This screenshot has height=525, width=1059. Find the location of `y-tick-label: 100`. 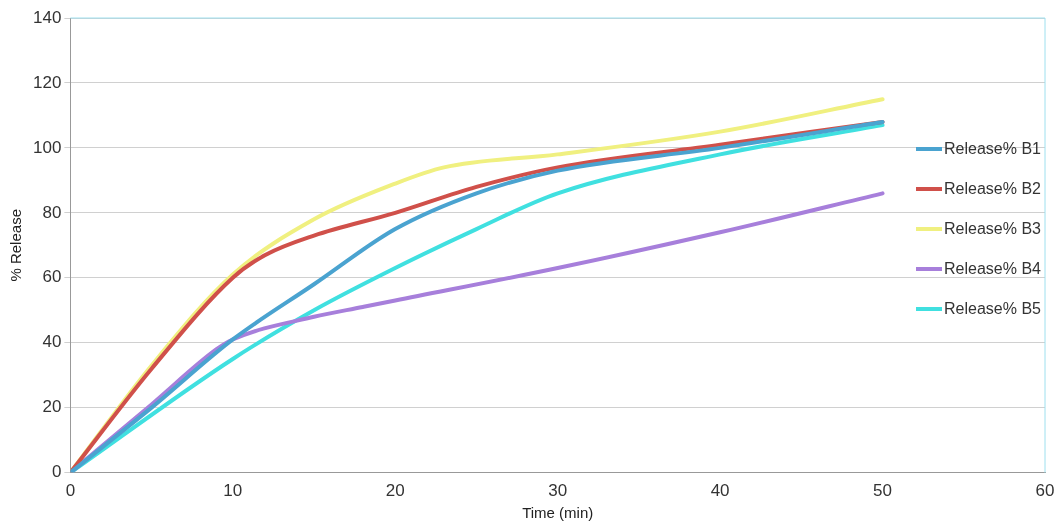

y-tick-label: 100 is located at coordinates (47, 147).